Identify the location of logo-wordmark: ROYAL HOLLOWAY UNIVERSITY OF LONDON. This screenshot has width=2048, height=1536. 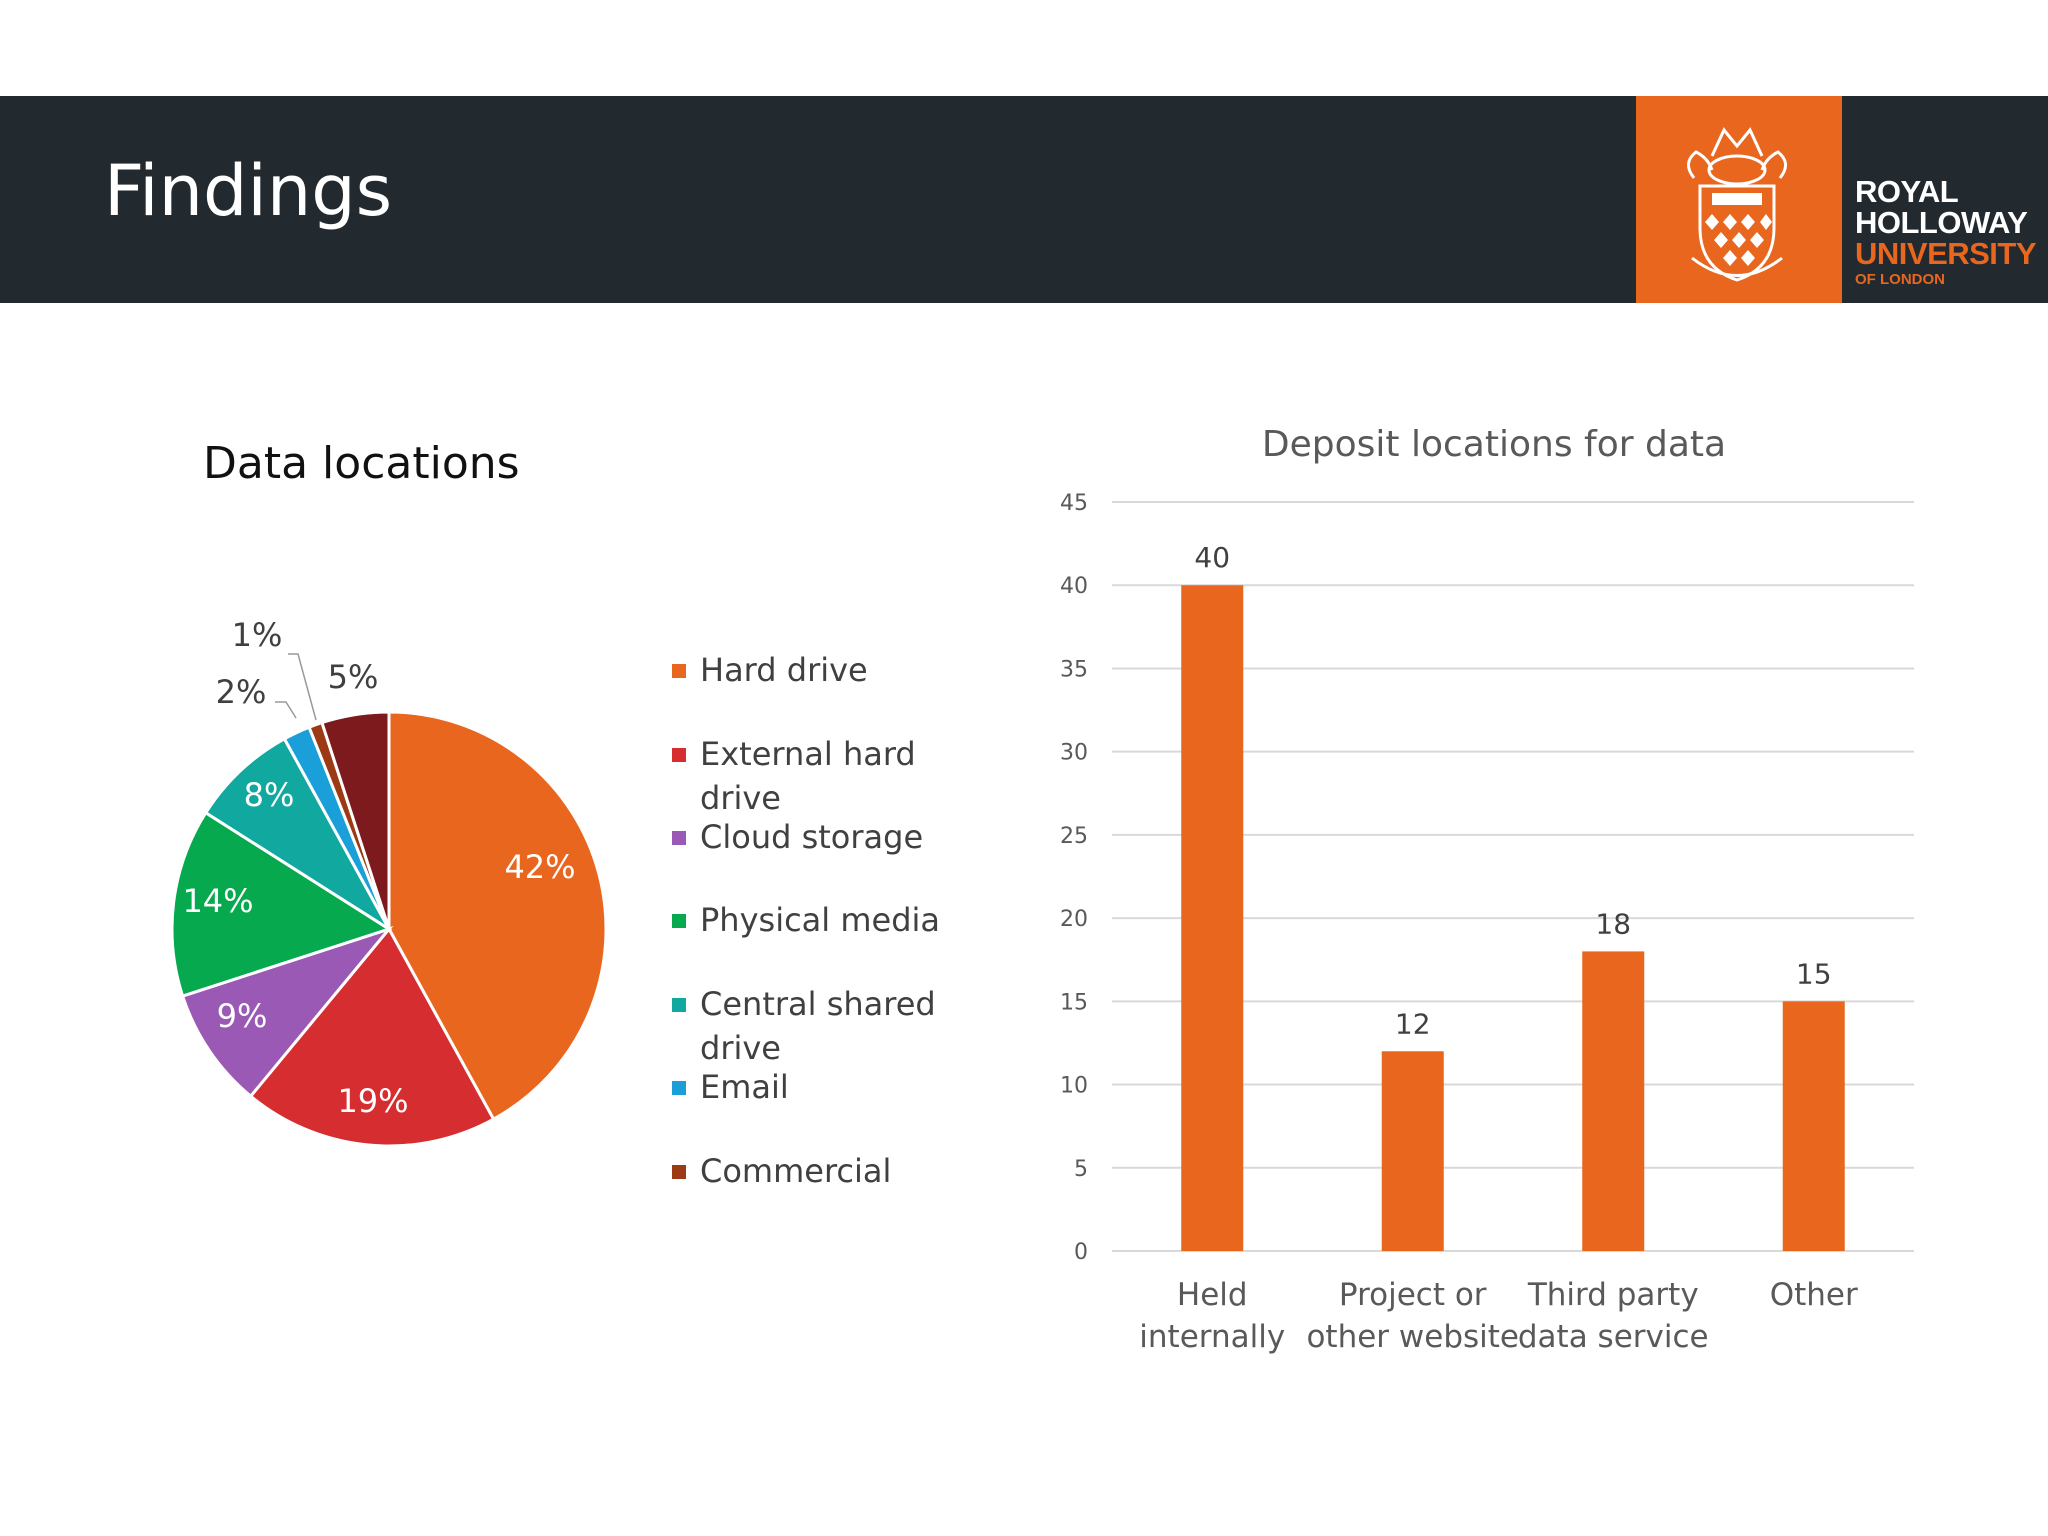
(1950, 231).